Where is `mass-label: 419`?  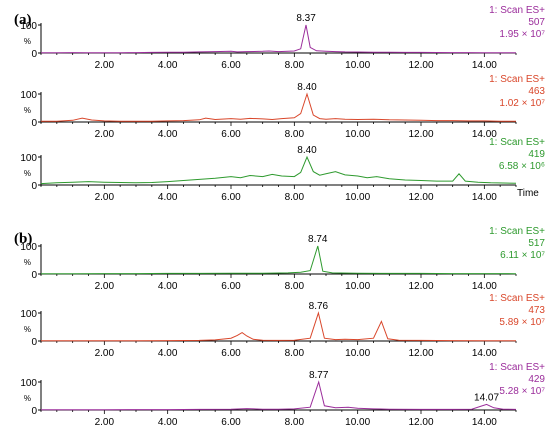 mass-label: 419 is located at coordinates (536, 154).